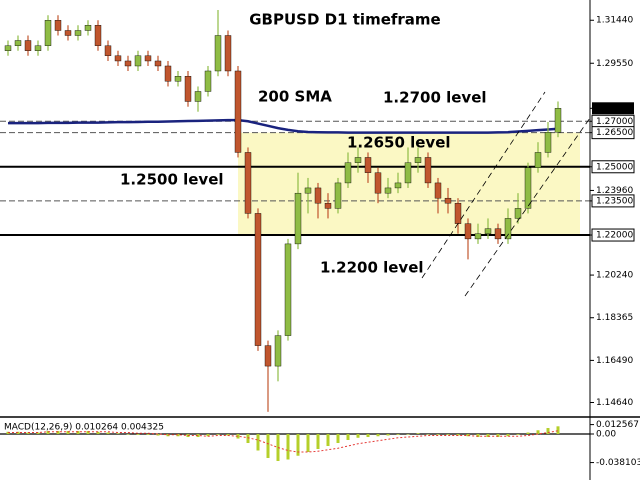 The width and height of the screenshot is (640, 480). I want to click on y-tick-label: 1.23500, so click(614, 201).